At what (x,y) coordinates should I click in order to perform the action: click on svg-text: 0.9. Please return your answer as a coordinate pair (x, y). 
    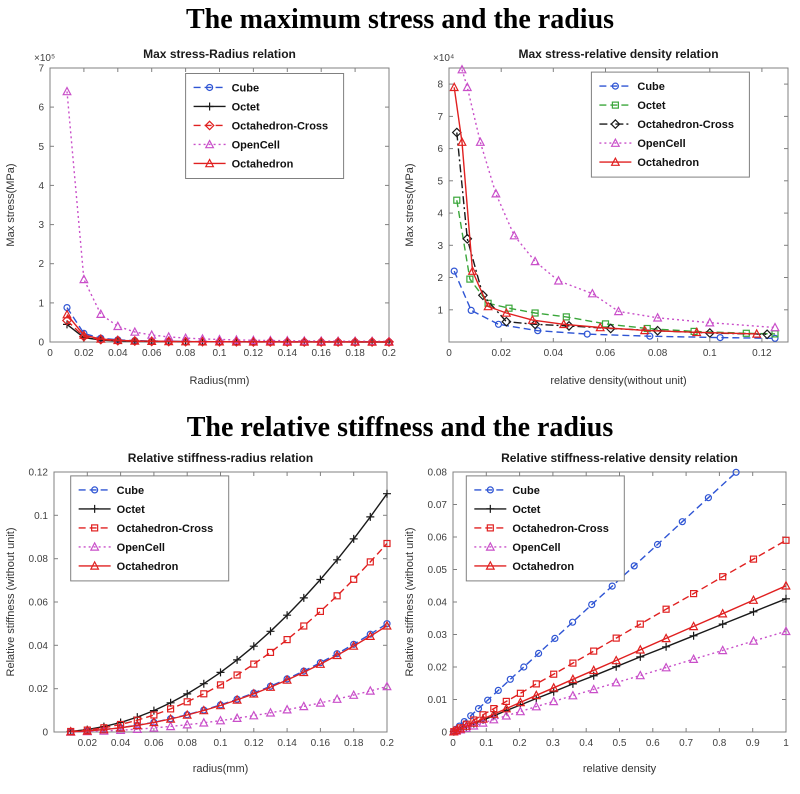
    Looking at the image, I should click on (753, 743).